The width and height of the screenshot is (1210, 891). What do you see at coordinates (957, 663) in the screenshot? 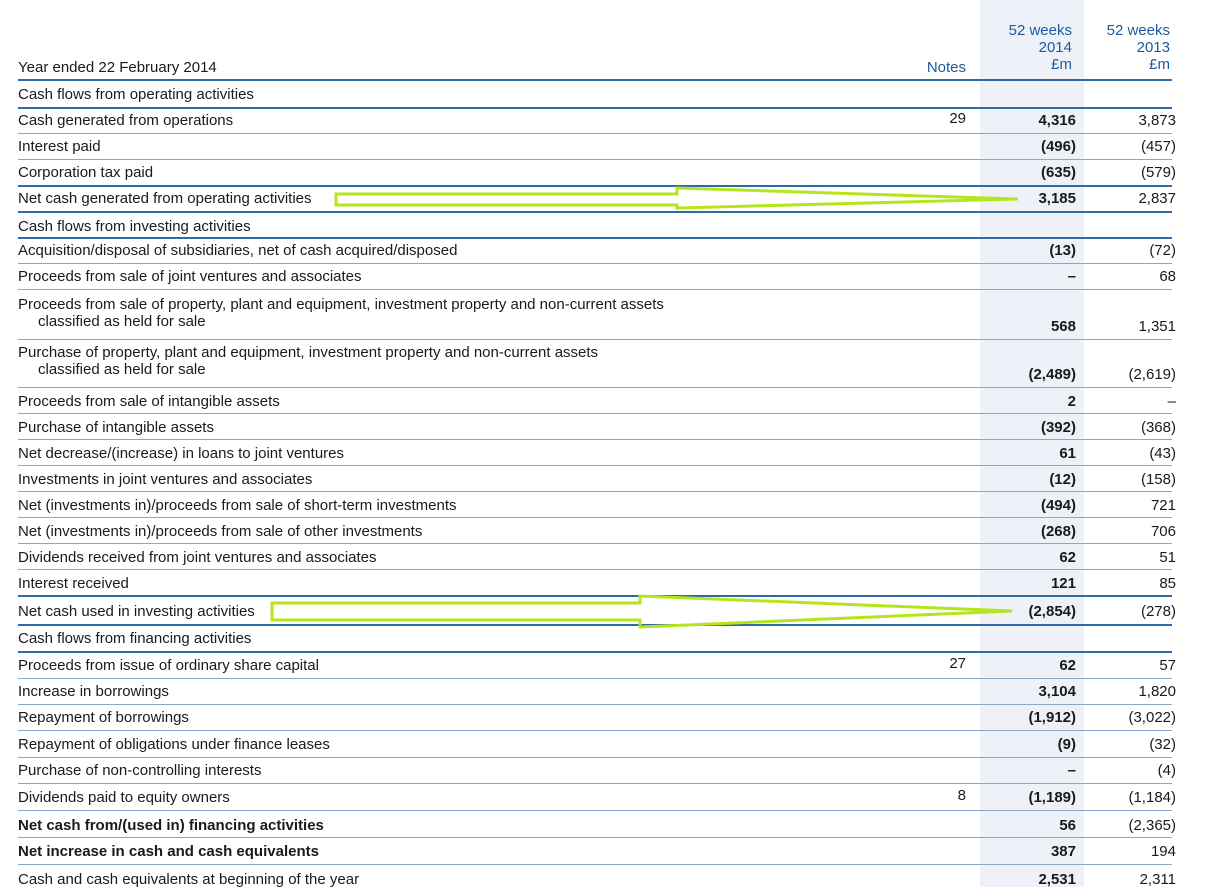
I see `row-note: 27` at bounding box center [957, 663].